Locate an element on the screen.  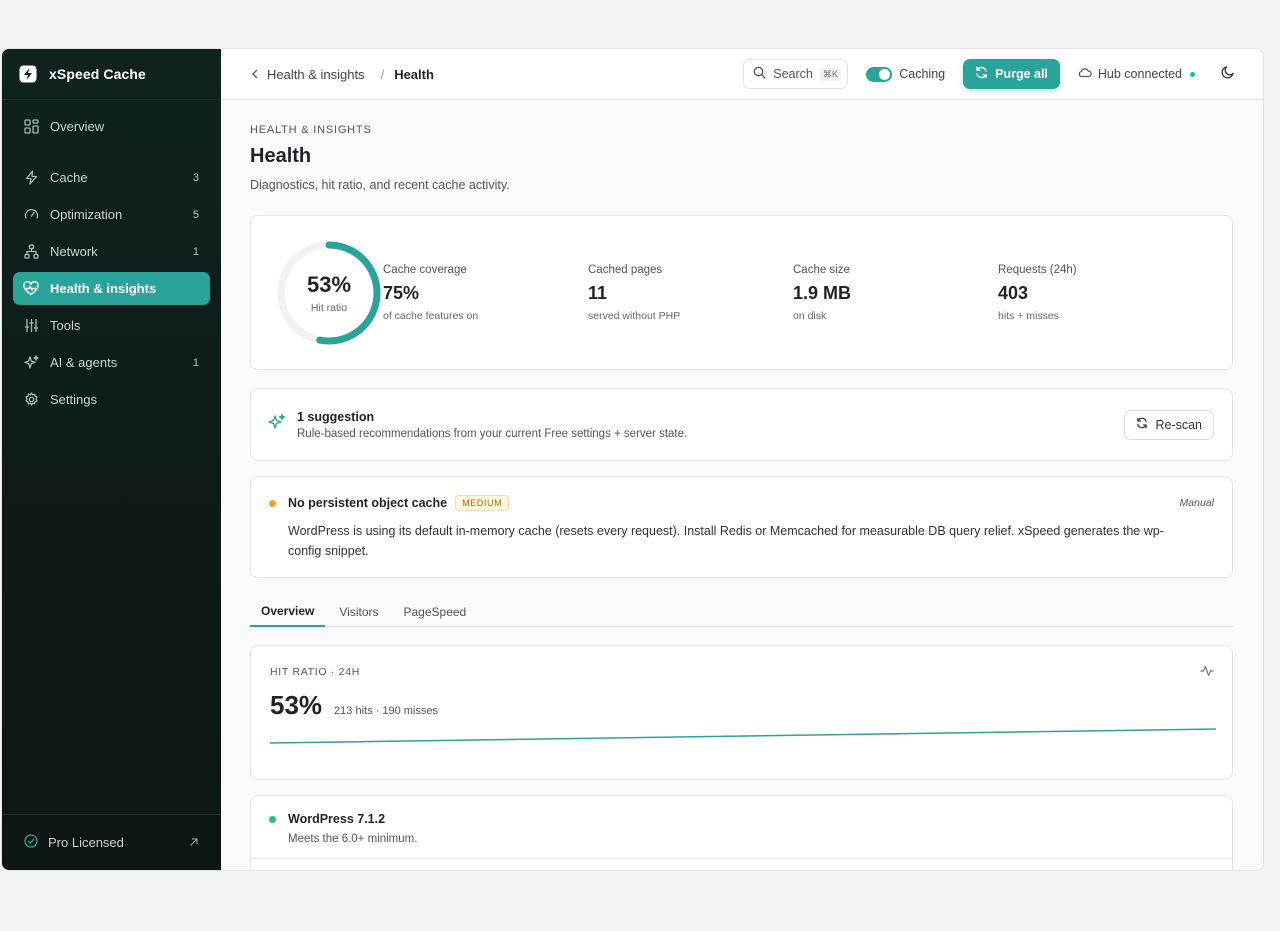
hit-ratio-detail: 213 hits · 190 misses is located at coordinates (386, 711).